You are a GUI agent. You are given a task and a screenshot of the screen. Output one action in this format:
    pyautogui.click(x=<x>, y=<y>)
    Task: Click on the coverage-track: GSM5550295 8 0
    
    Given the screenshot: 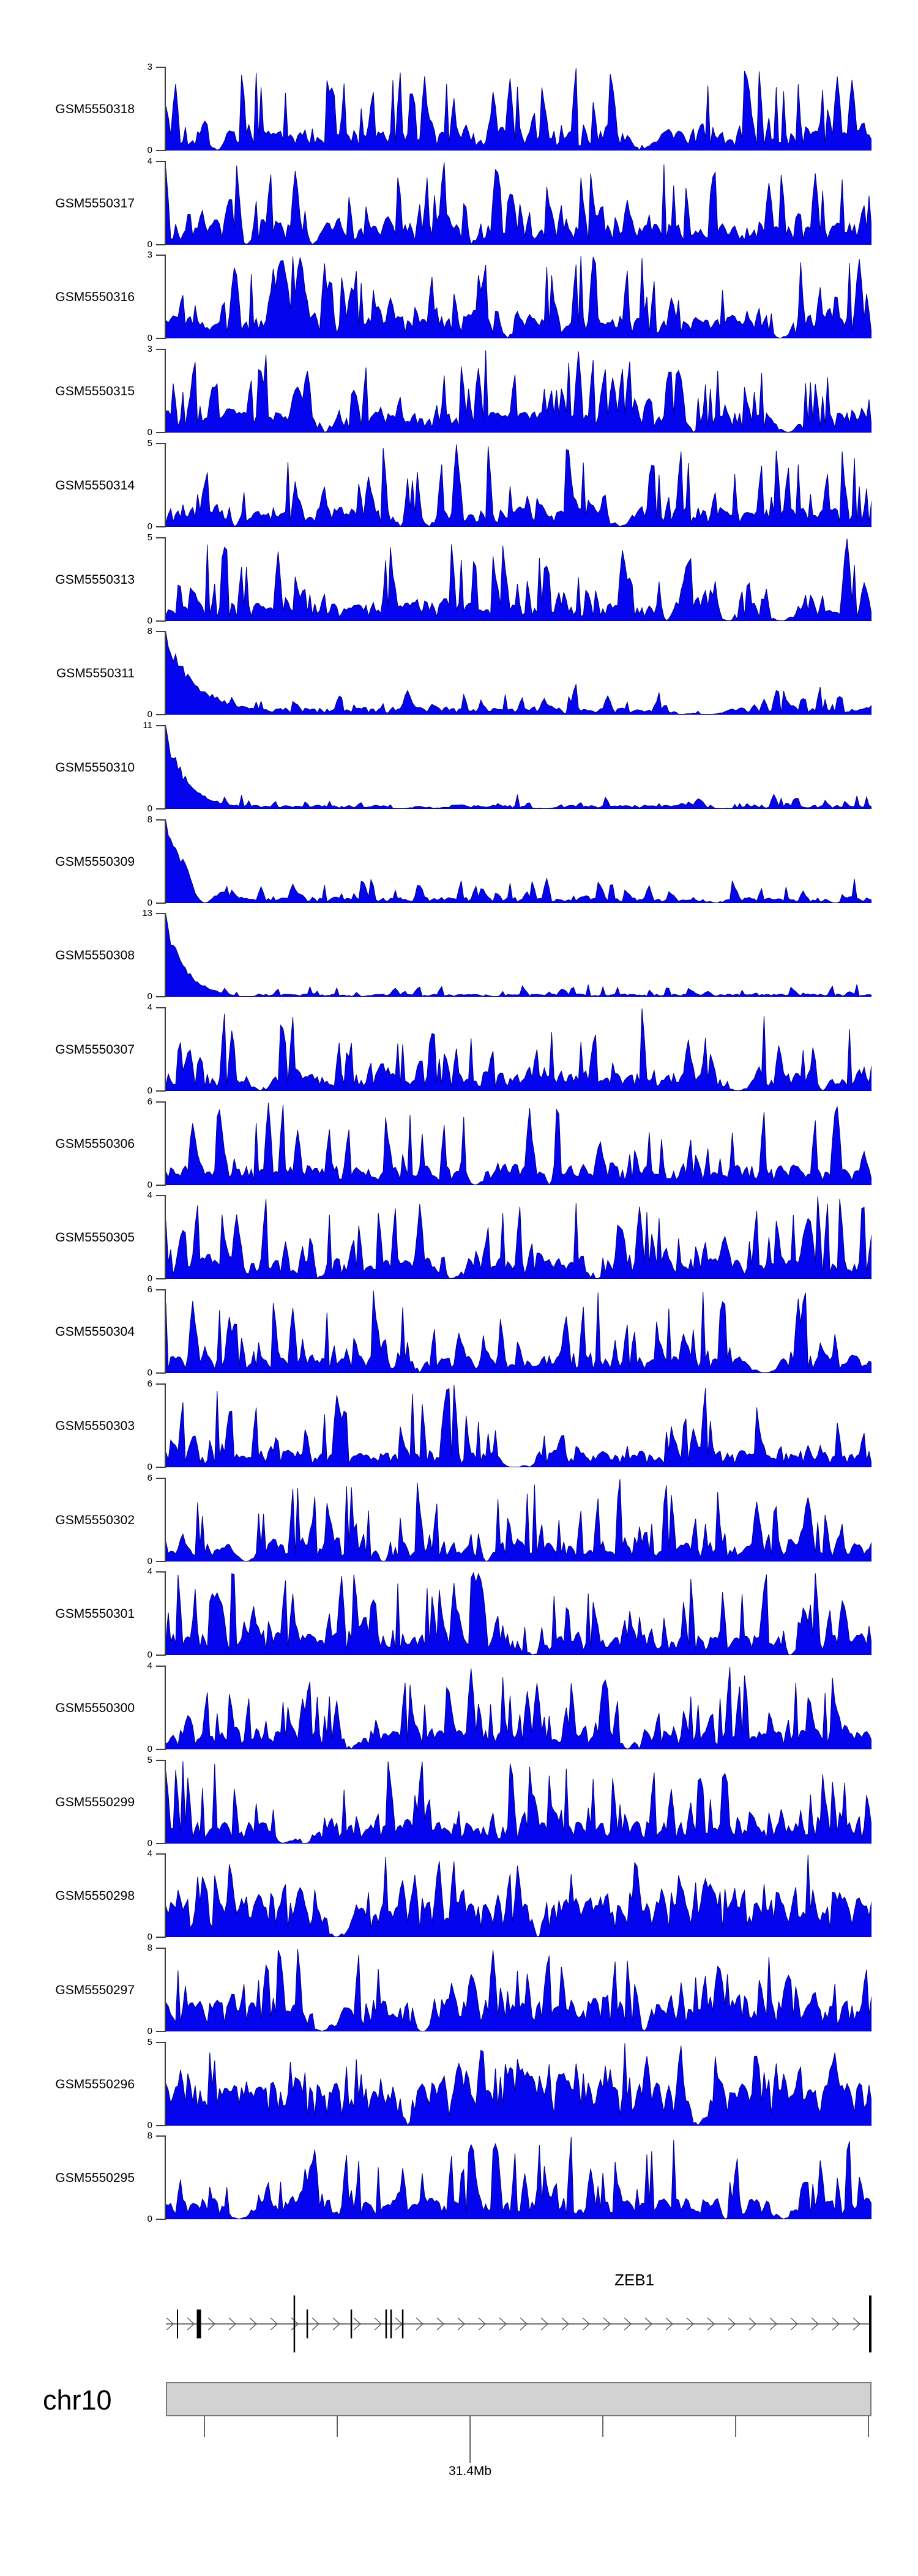 What is the action you would take?
    pyautogui.click(x=459, y=2177)
    